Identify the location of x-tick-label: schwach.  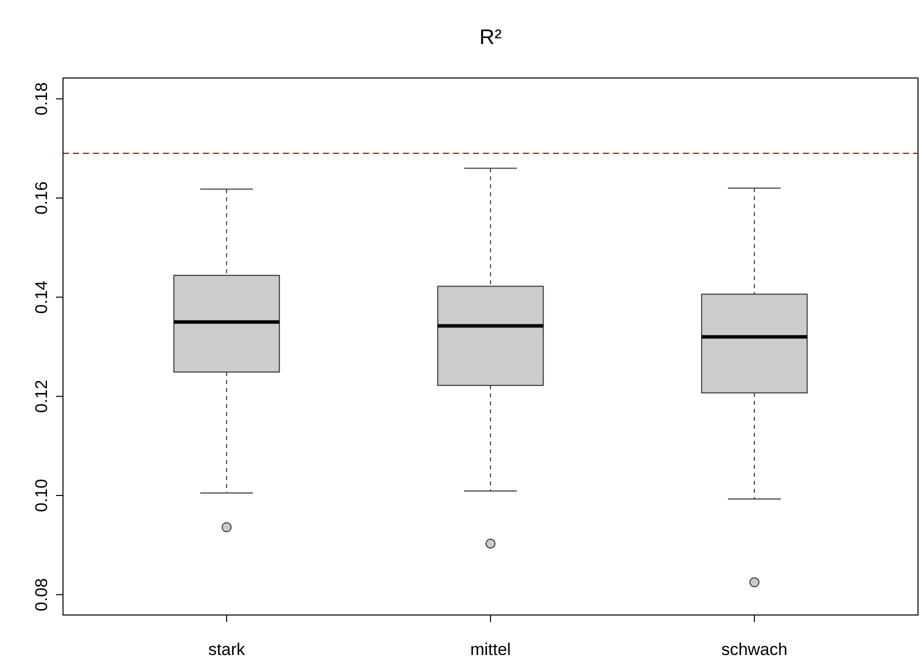
(754, 649).